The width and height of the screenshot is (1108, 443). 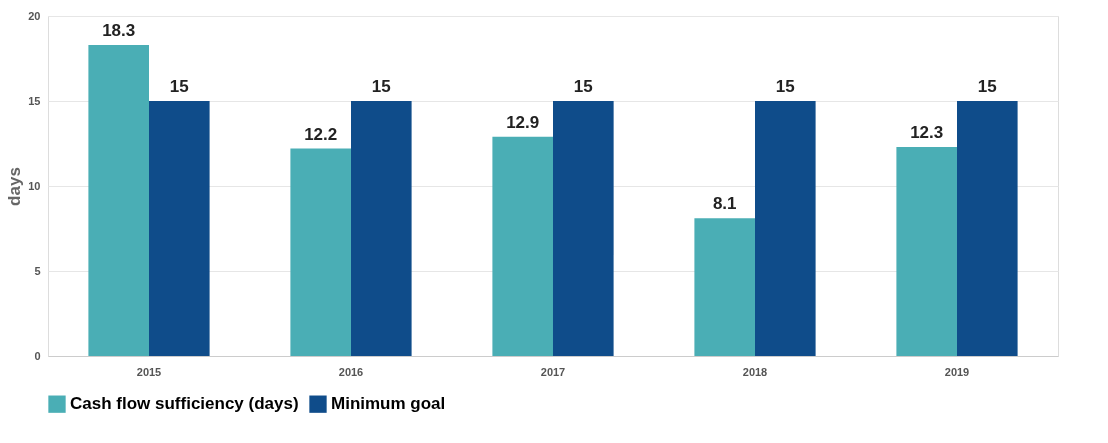 What do you see at coordinates (927, 132) in the screenshot?
I see `data-label: 12.3` at bounding box center [927, 132].